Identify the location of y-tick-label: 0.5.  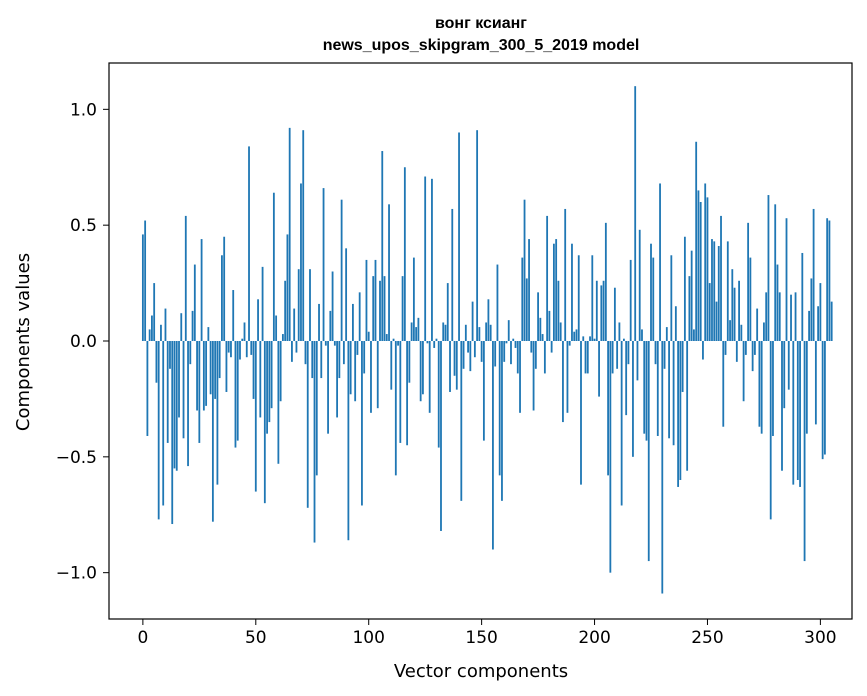
(83, 226).